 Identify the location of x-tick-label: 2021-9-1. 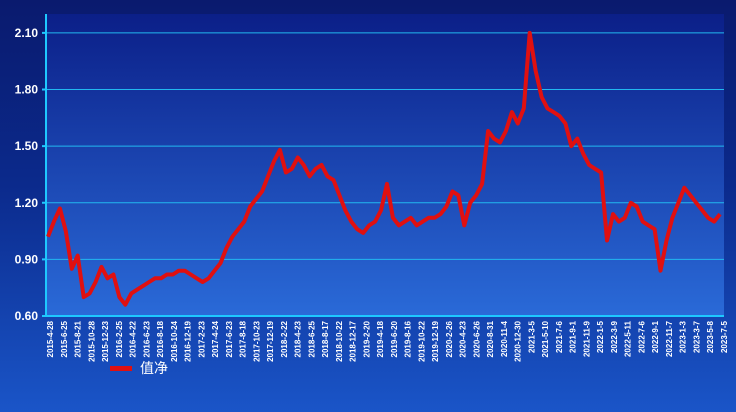
(573, 336).